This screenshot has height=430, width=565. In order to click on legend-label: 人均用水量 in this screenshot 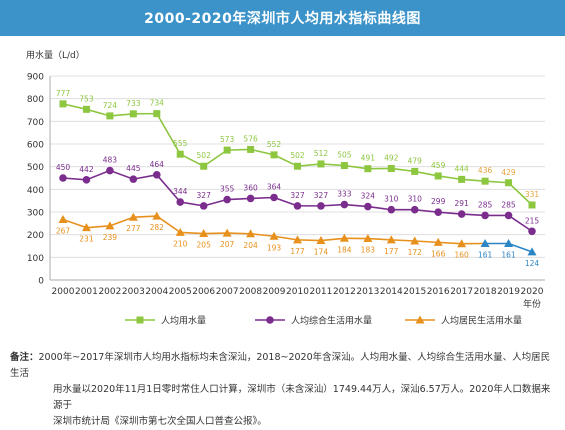, I will do `click(183, 321)`.